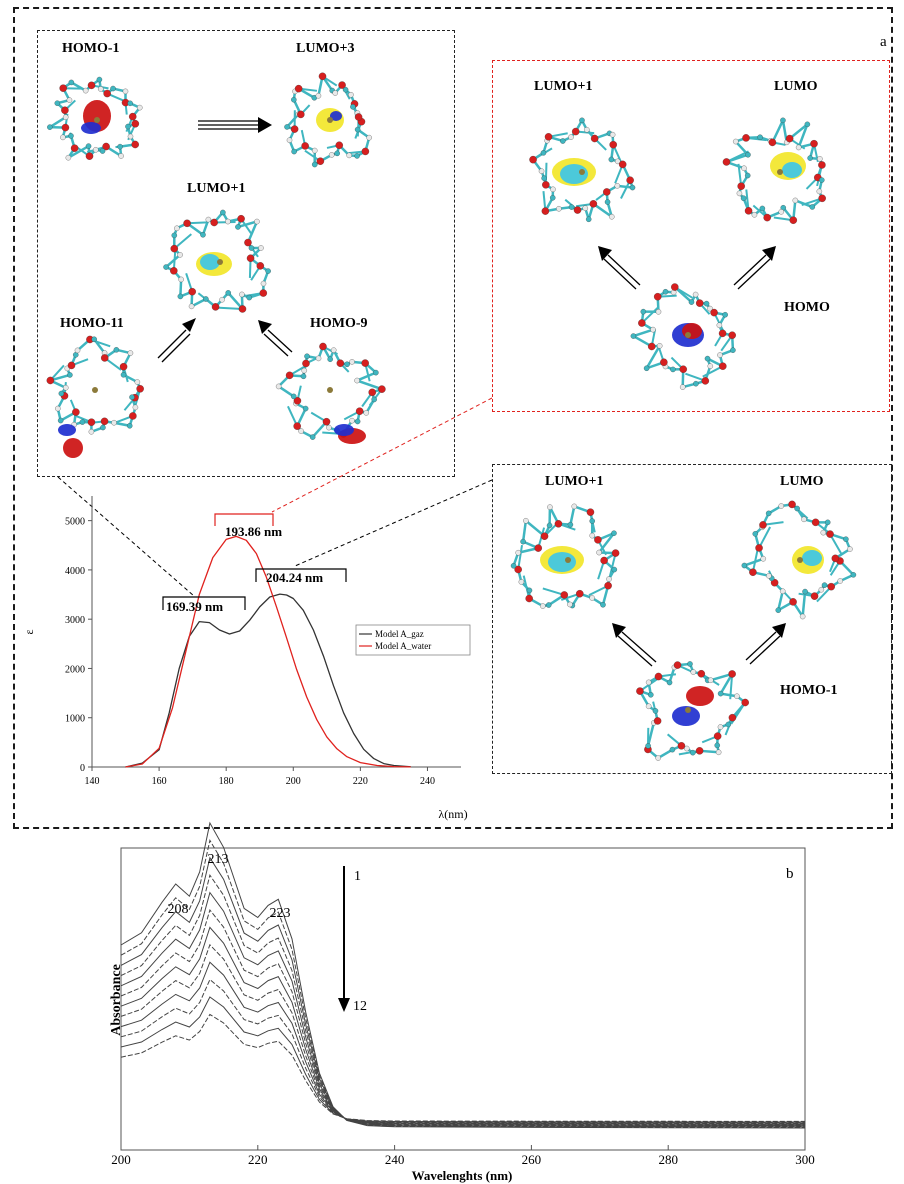  Describe the element at coordinates (275, 338) in the screenshot. I see `transition-arrow-homo9-lumo1` at that location.